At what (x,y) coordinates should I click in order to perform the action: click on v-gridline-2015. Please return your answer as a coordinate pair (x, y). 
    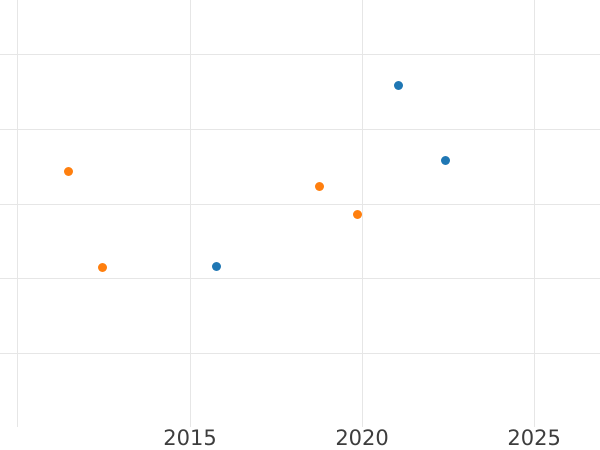
    Looking at the image, I should click on (190, 213).